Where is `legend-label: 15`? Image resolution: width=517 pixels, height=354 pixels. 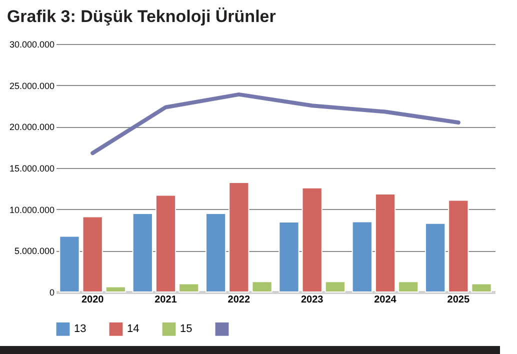
legend-label: 15 is located at coordinates (186, 329).